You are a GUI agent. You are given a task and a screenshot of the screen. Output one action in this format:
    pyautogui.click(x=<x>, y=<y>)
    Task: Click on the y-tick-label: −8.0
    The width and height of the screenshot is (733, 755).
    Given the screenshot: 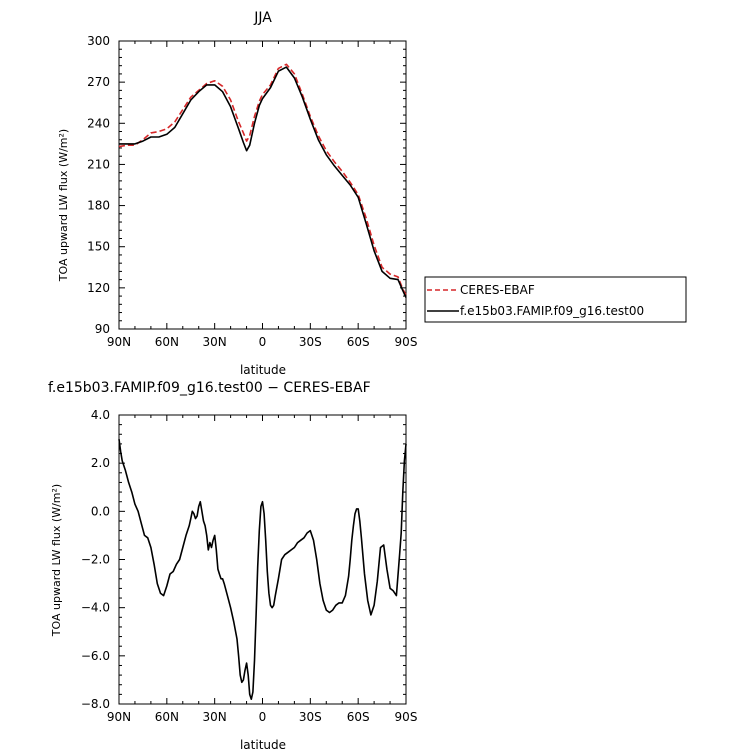 What is the action you would take?
    pyautogui.click(x=95, y=704)
    